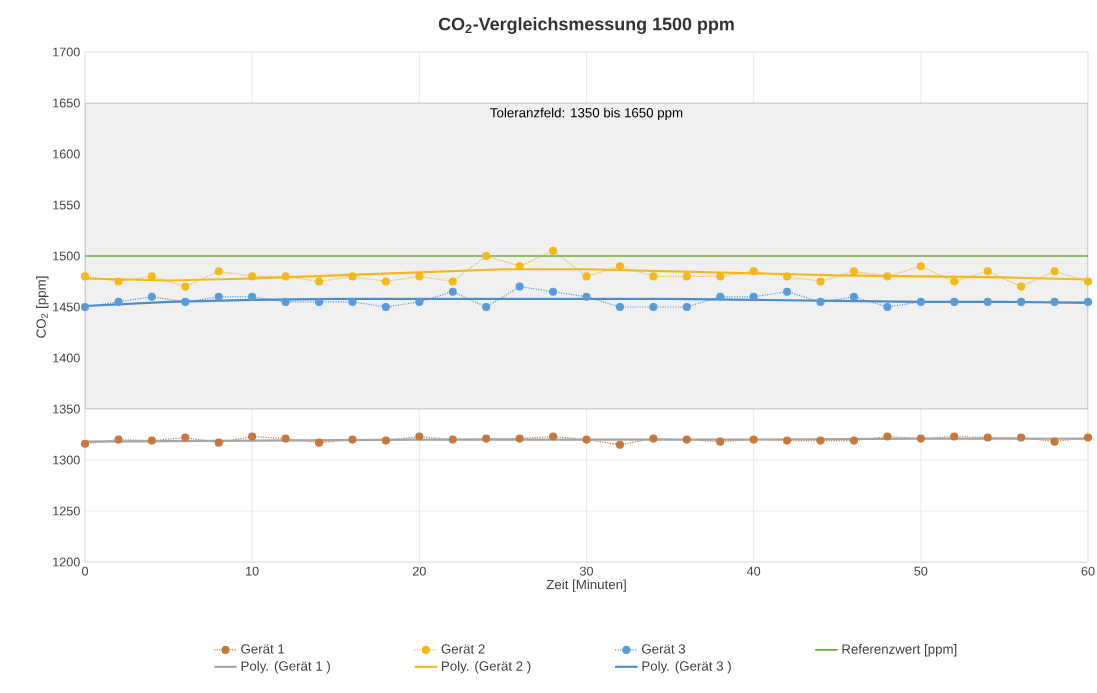  I want to click on y-axis-title: CO$_{2}$ [ppm], so click(42, 307).